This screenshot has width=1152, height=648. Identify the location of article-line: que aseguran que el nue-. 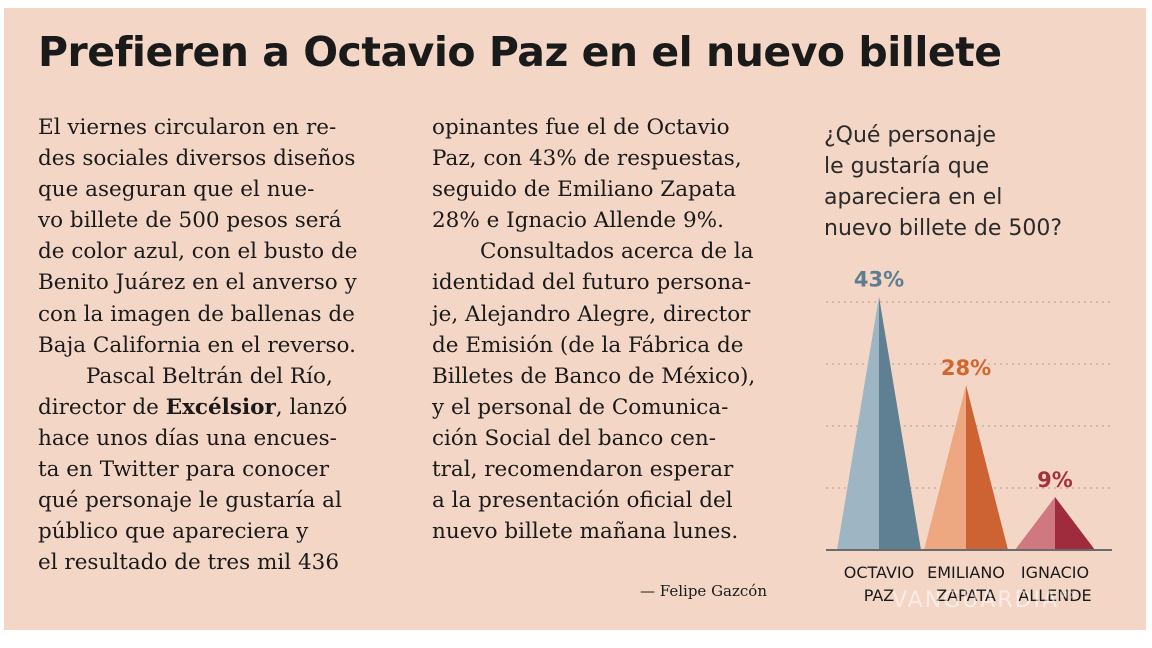
(176, 190).